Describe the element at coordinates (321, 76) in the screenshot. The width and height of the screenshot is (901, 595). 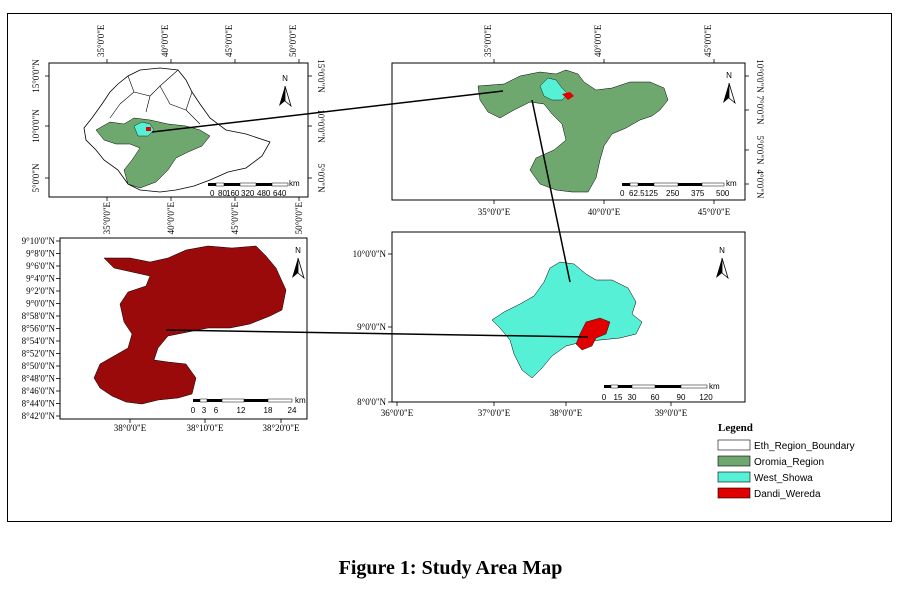
I see `right-tick-label: 15°0'0"N` at that location.